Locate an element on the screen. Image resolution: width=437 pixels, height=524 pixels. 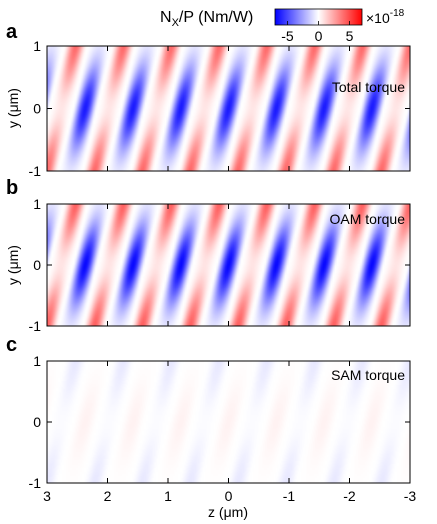
xtick-label: 2 is located at coordinates (108, 496).